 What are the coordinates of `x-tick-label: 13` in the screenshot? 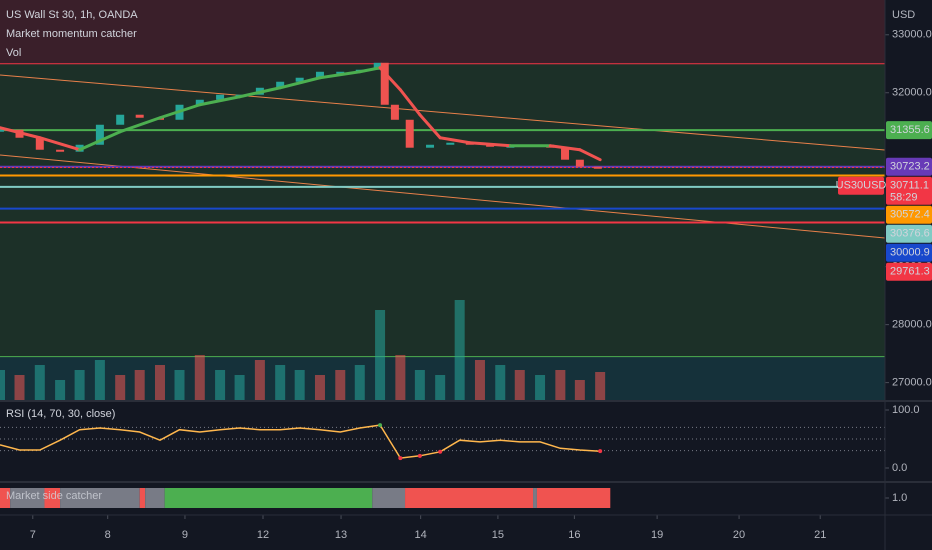 It's located at (341, 535).